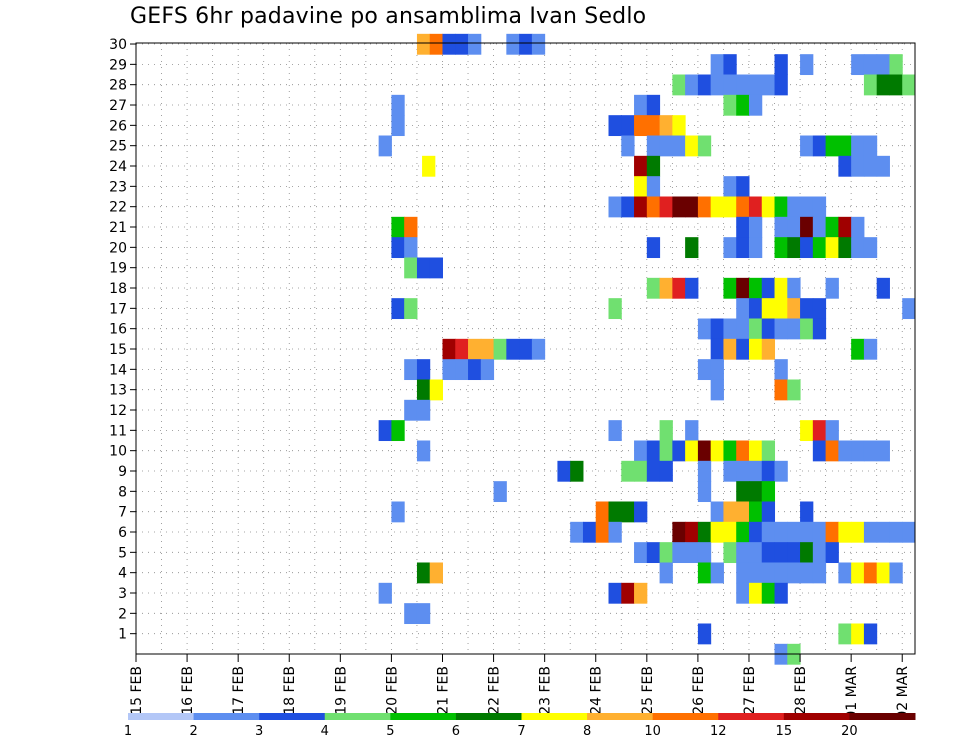 The width and height of the screenshot is (960, 742). I want to click on y-tick-label: 13, so click(118, 391).